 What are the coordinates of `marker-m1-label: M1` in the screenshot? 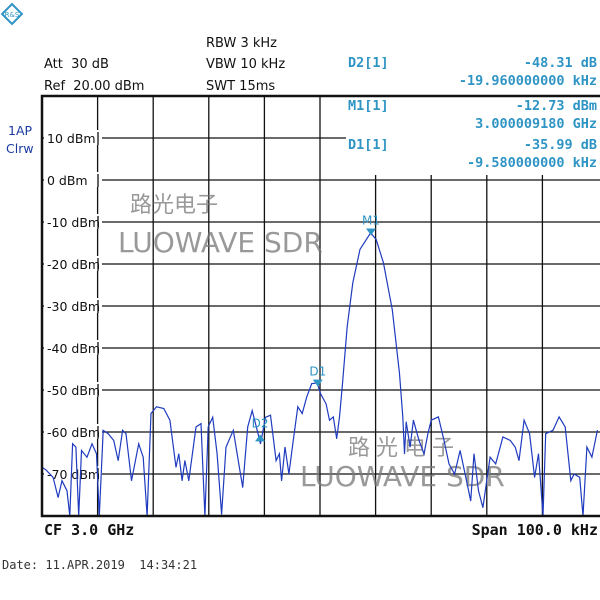 It's located at (371, 220).